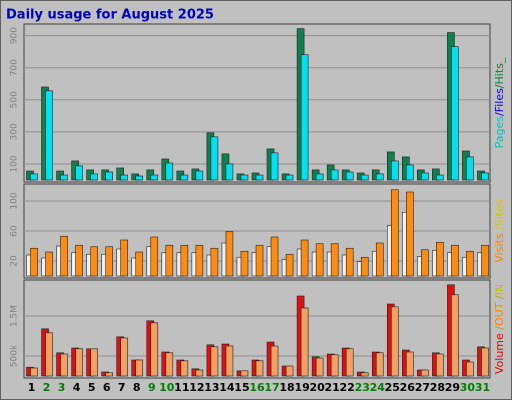 The width and height of the screenshot is (512, 400). Describe the element at coordinates (122, 387) in the screenshot. I see `x-tick-label: 7` at that location.